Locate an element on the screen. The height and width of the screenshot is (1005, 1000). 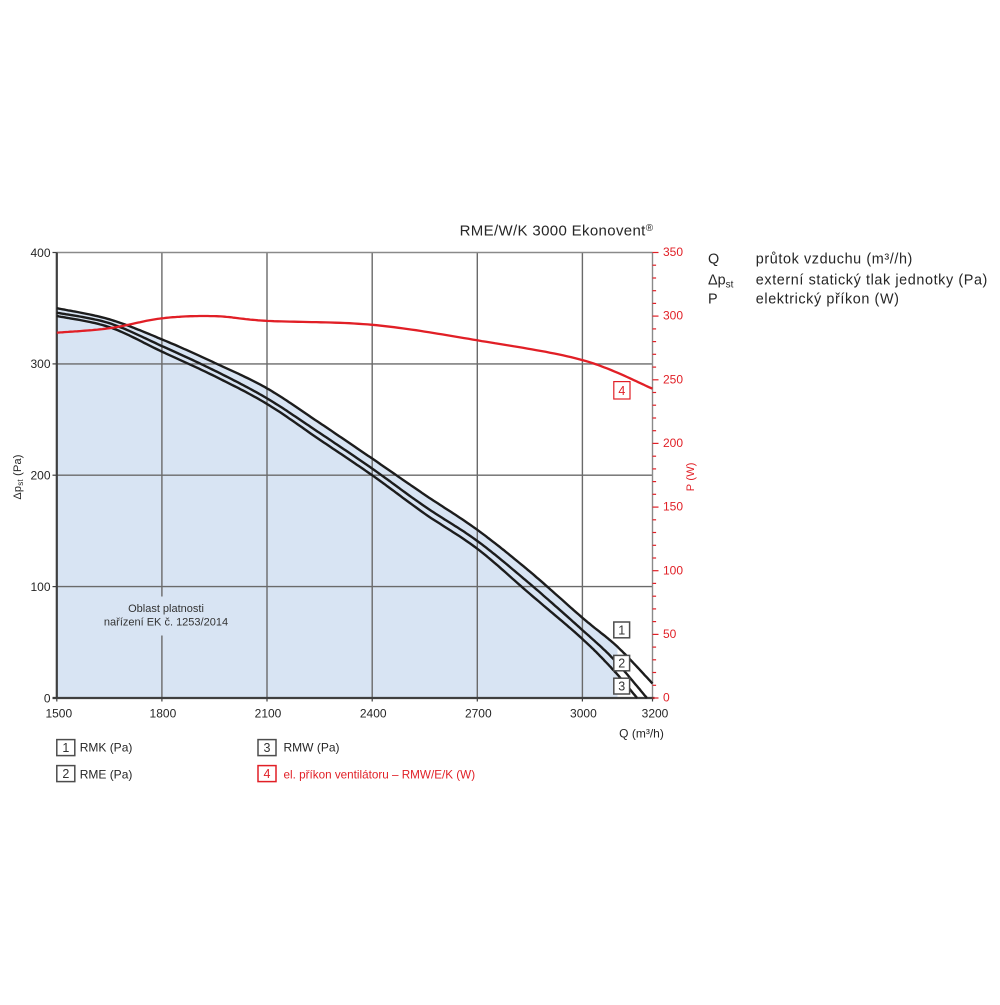
svg-text: RMW (Pa) is located at coordinates (312, 747).